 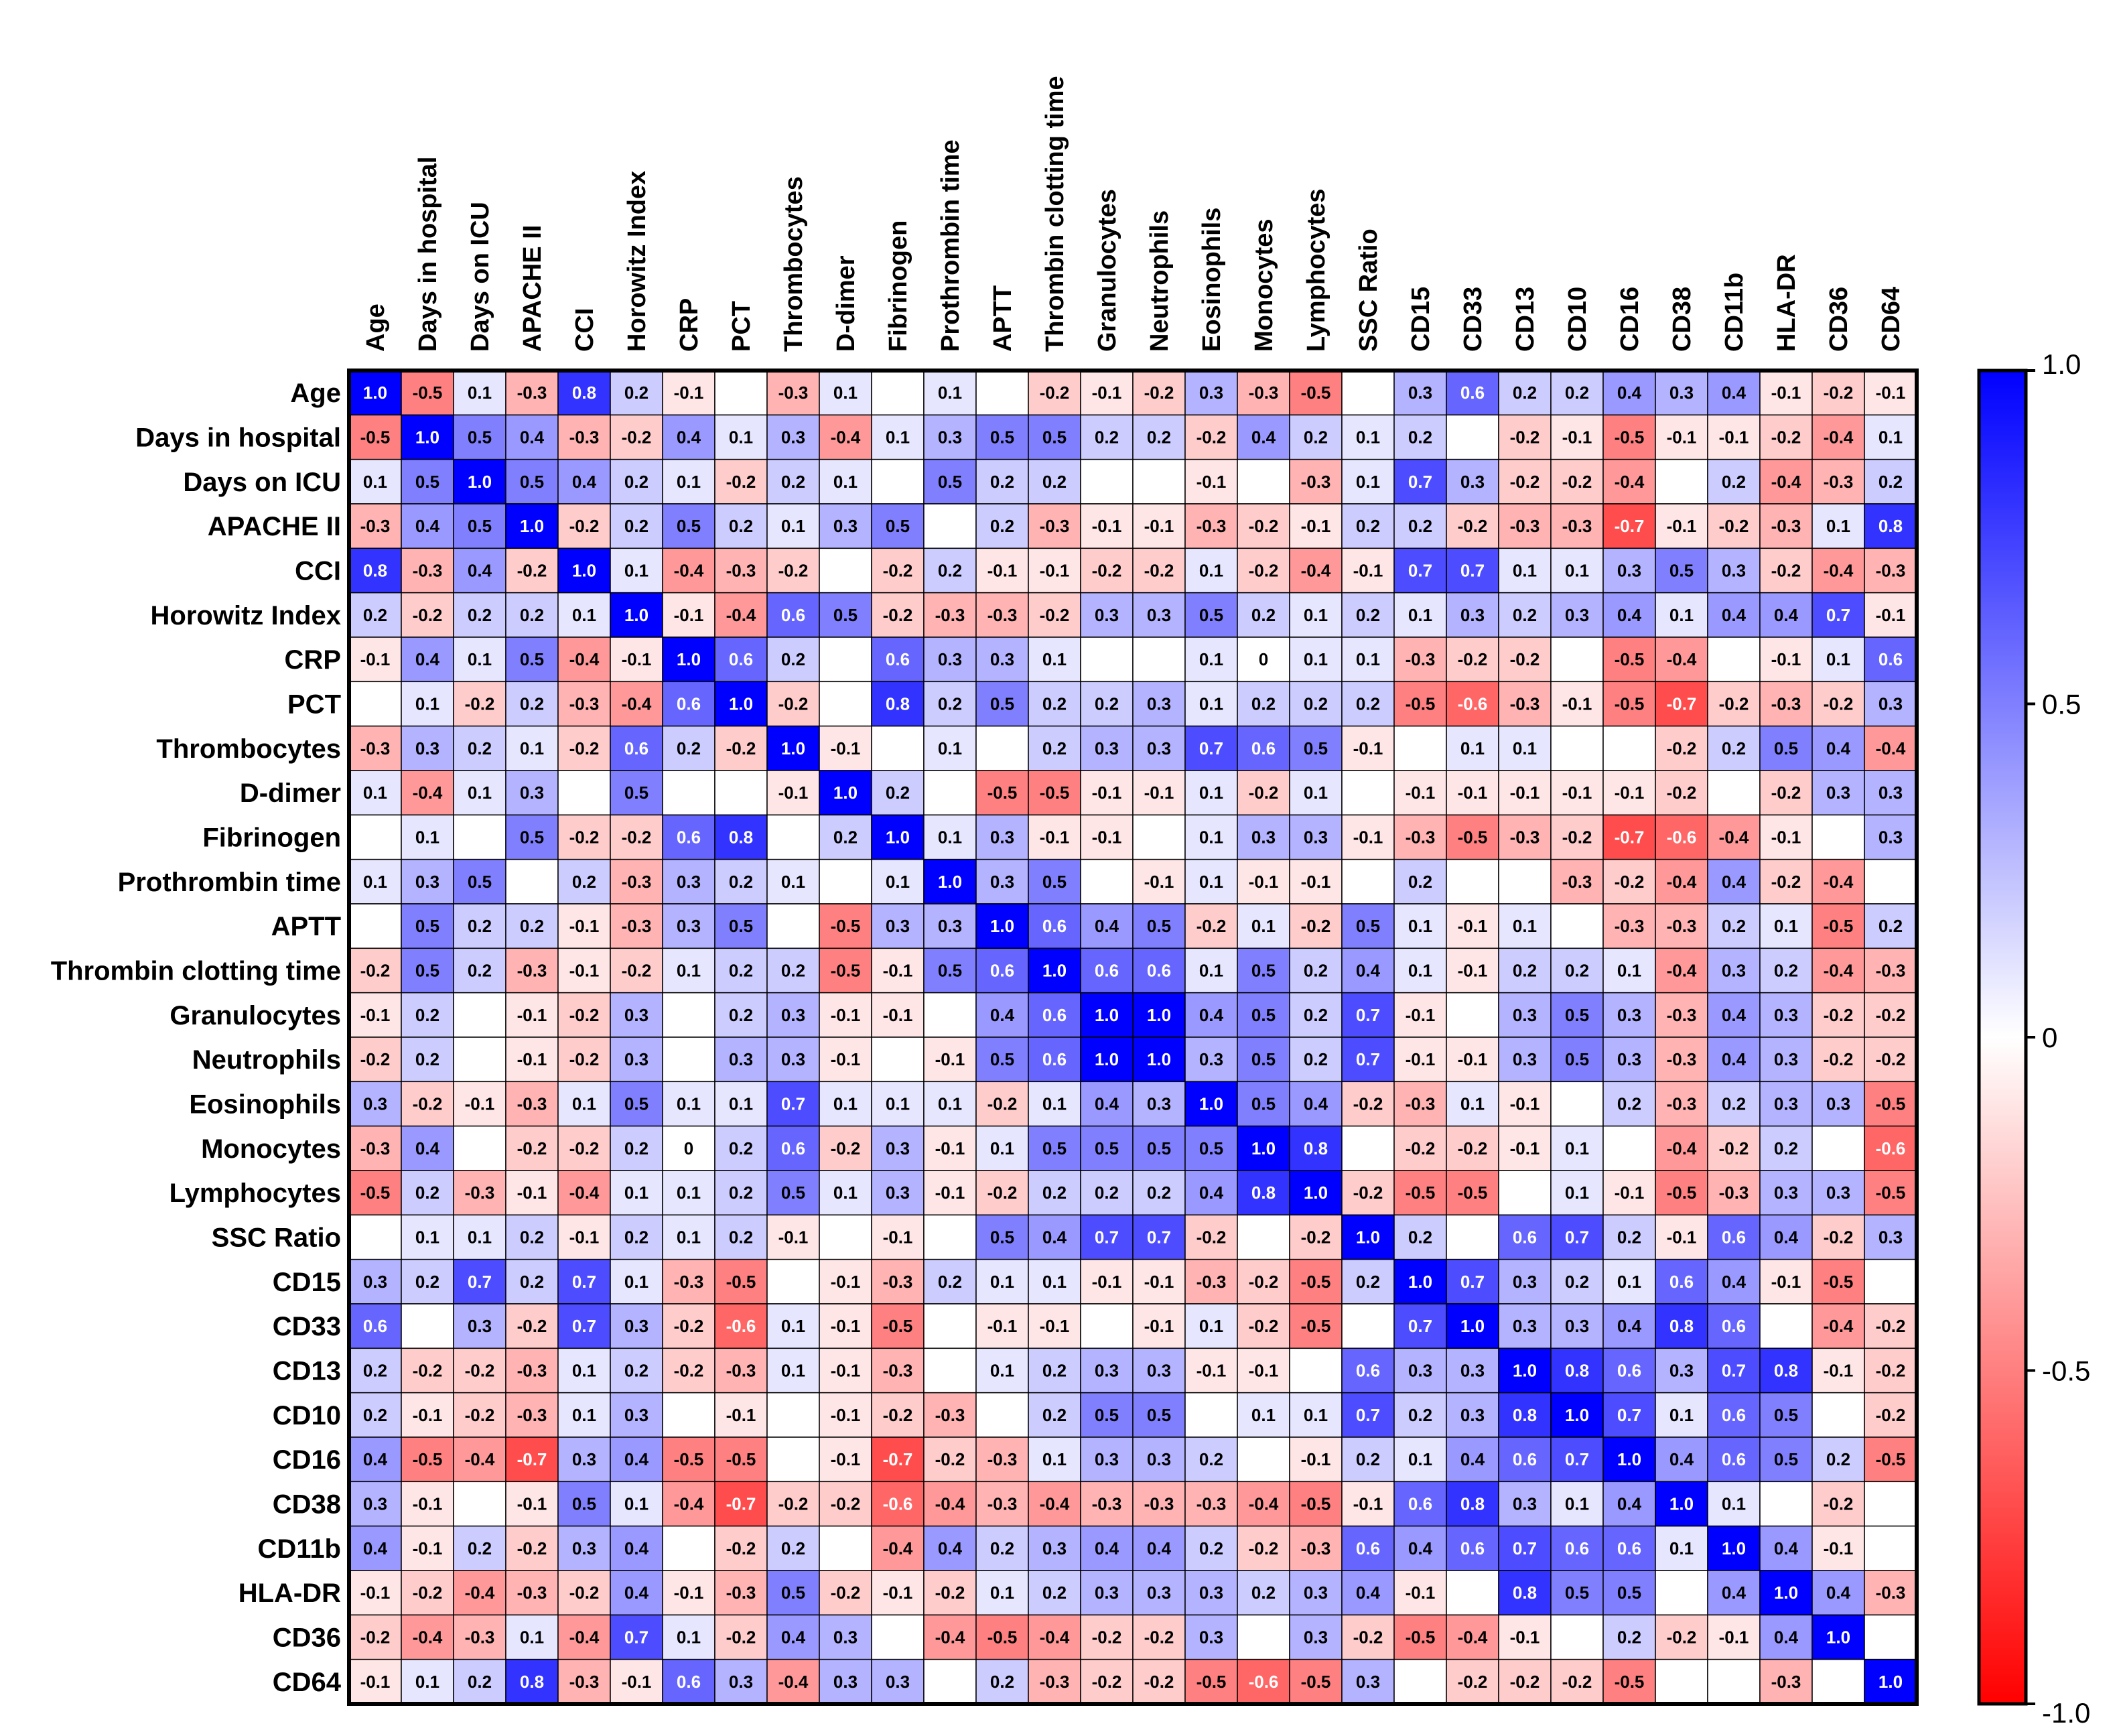 What do you see at coordinates (741, 1326) in the screenshot?
I see `cell-value: -0.6` at bounding box center [741, 1326].